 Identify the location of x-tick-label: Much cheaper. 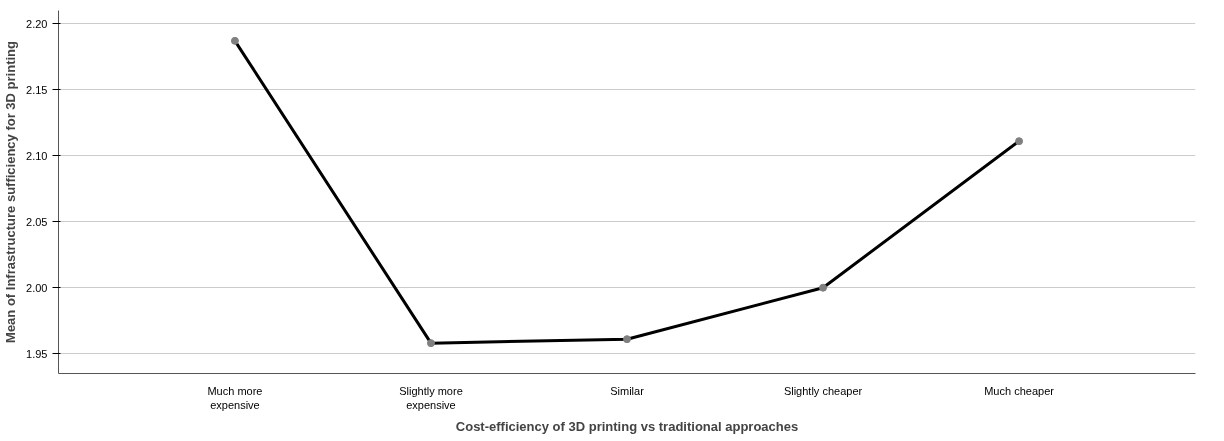
(1019, 390).